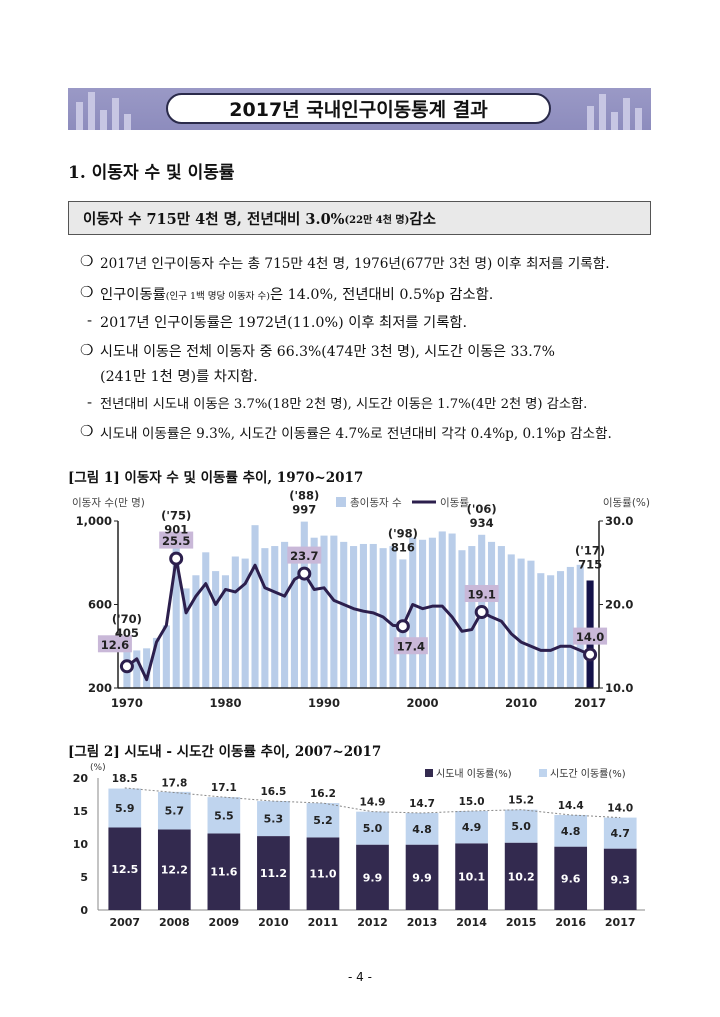  I want to click on total-label: 14.9, so click(373, 803).